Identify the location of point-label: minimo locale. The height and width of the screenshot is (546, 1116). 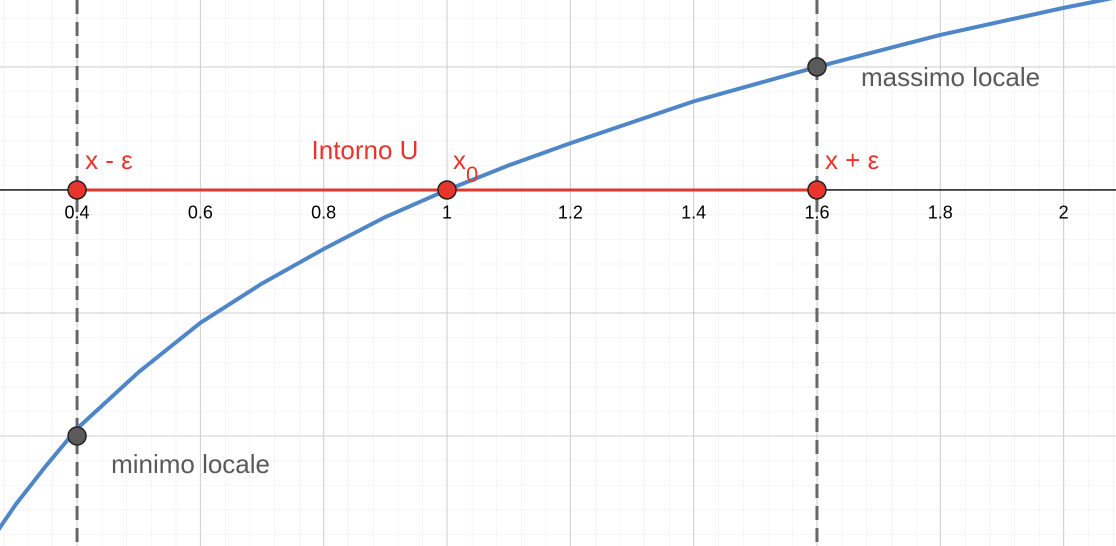
(190, 464).